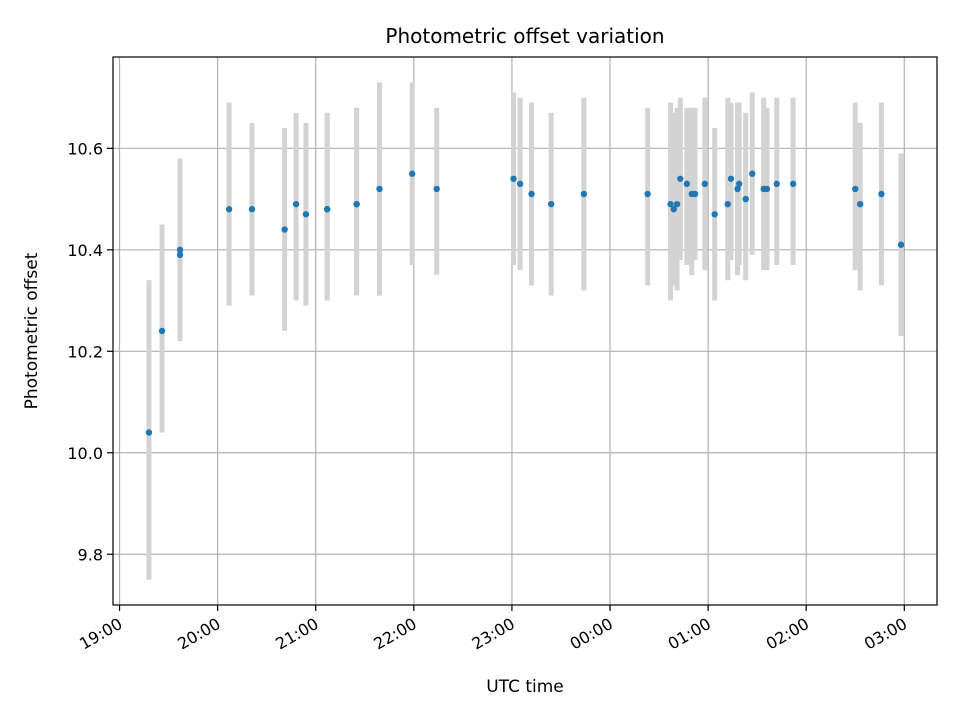 Image resolution: width=960 pixels, height=720 pixels. Describe the element at coordinates (85, 351) in the screenshot. I see `y-tick-label: 10.2` at that location.